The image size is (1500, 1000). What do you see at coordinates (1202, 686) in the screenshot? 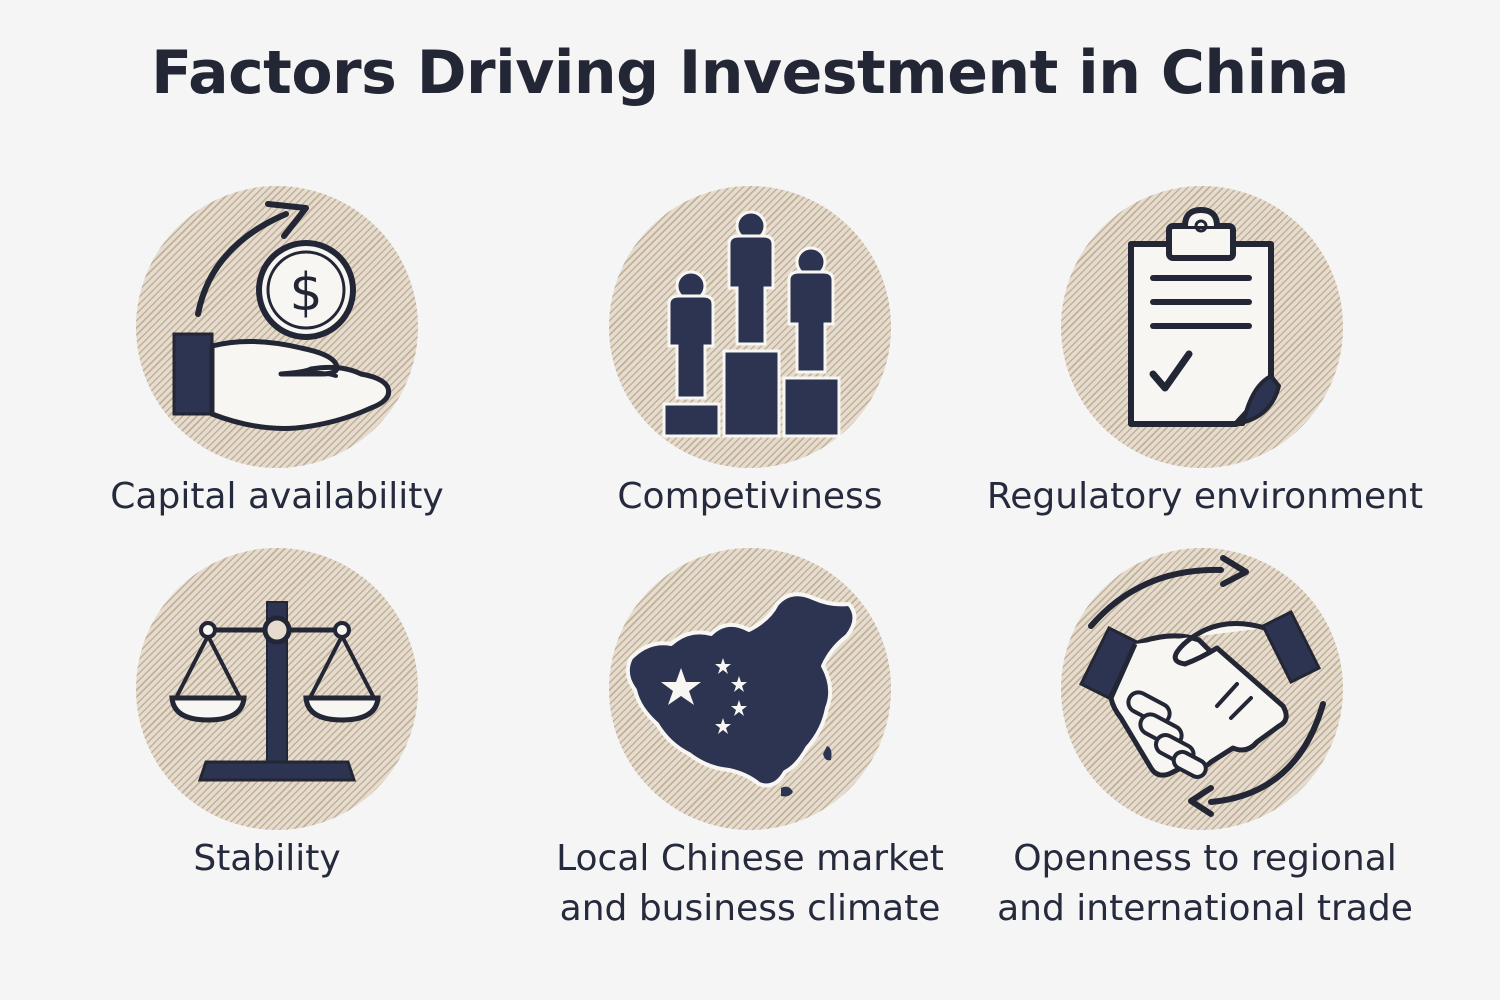
I see `handshake-icon` at bounding box center [1202, 686].